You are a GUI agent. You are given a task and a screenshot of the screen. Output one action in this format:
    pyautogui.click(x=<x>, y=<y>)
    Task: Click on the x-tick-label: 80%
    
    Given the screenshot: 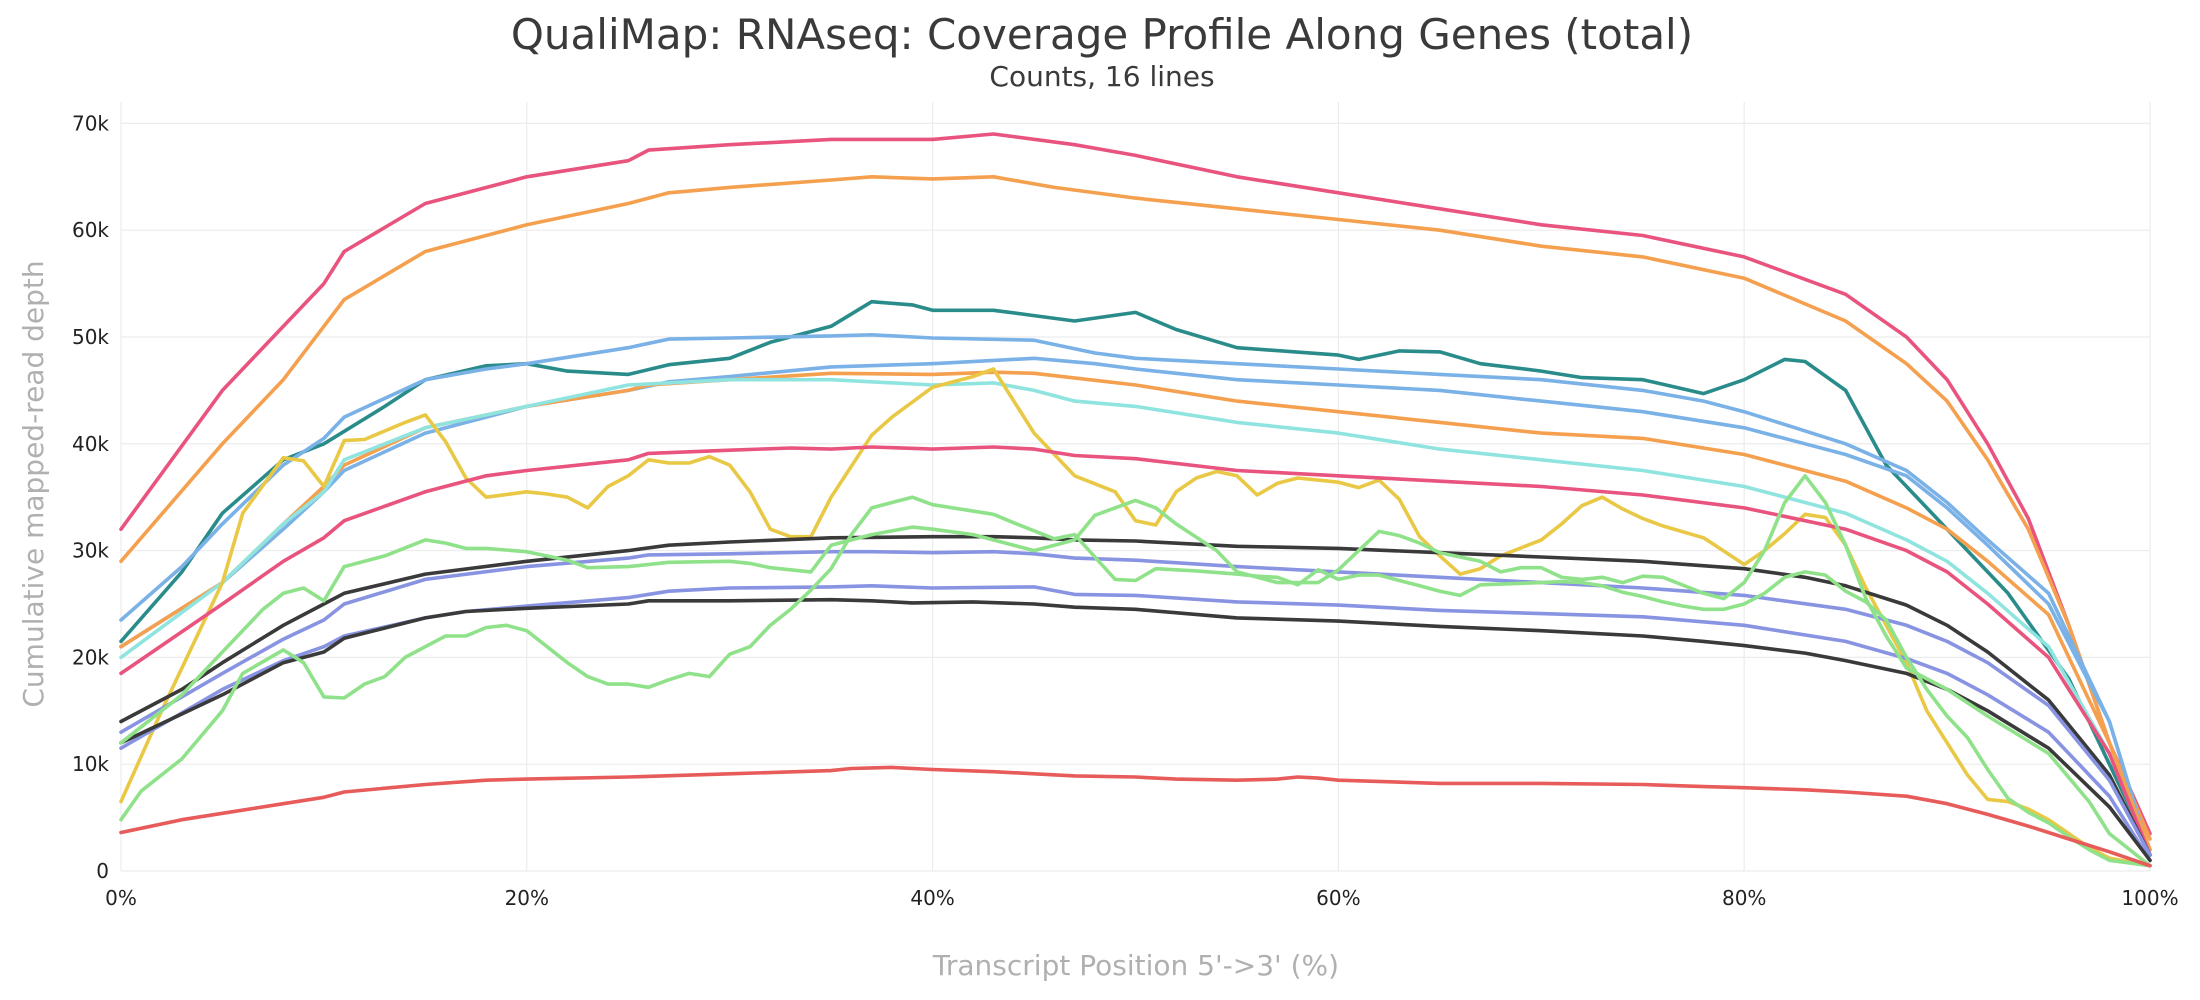 What is the action you would take?
    pyautogui.click(x=1744, y=898)
    